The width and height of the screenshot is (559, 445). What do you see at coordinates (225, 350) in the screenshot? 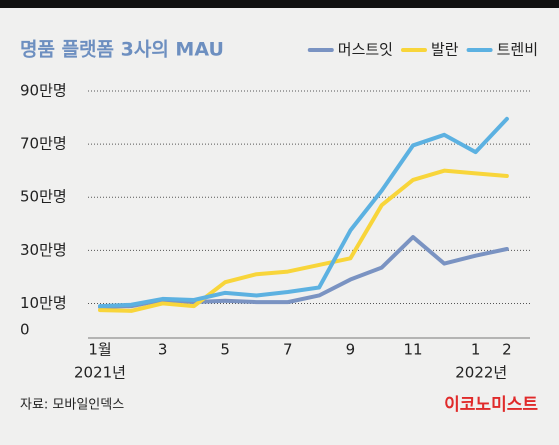
I see `x-tick-label: 5` at bounding box center [225, 350].